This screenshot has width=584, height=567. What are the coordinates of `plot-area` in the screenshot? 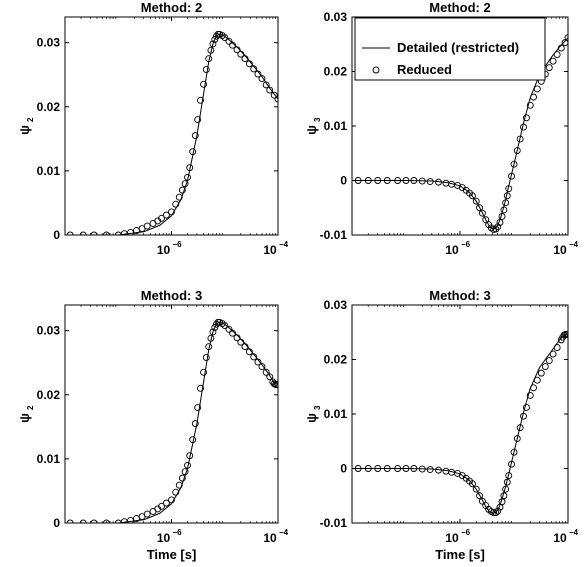 It's located at (171, 420).